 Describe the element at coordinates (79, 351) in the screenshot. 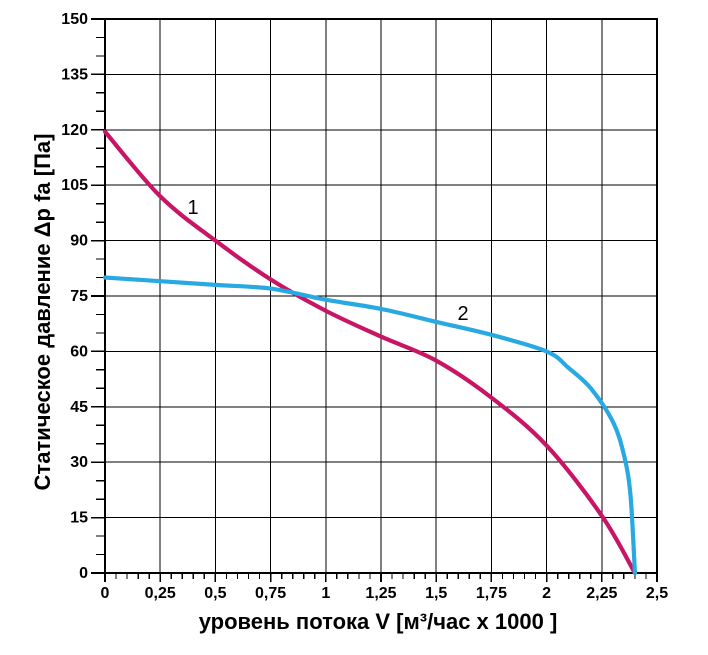

I see `y-tick-label: 60` at that location.